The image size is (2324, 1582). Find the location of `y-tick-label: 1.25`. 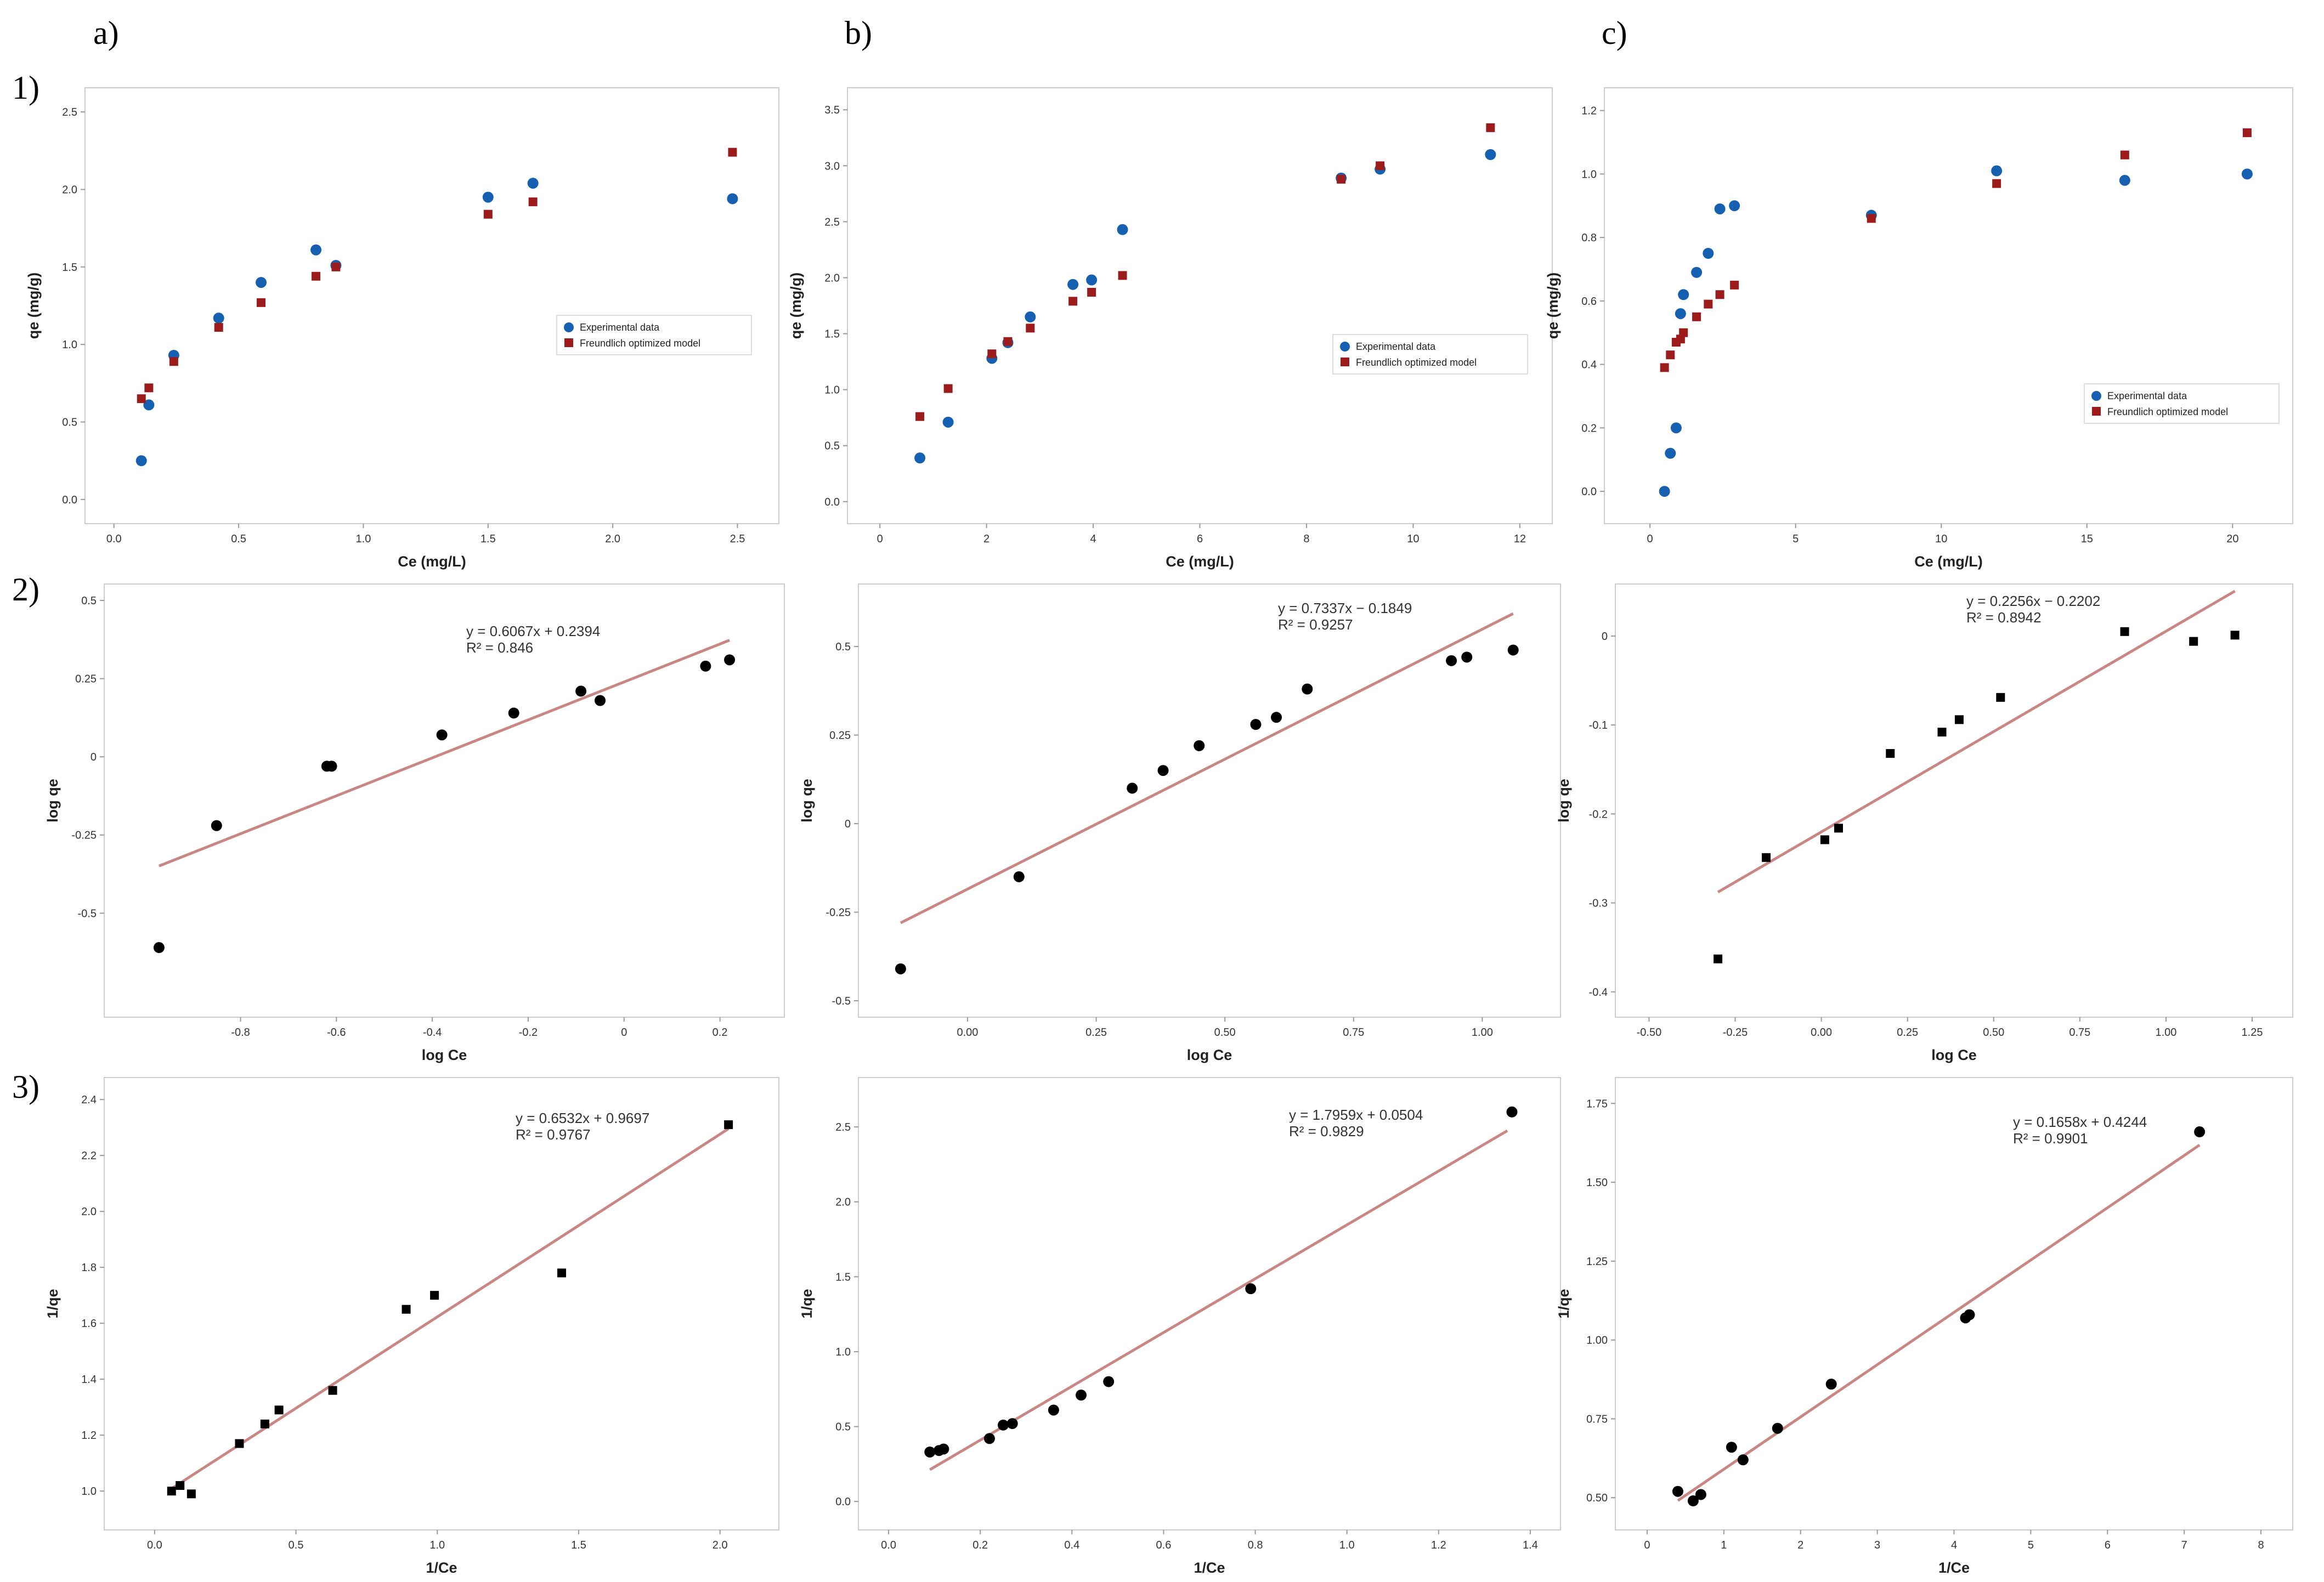

y-tick-label: 1.25 is located at coordinates (1597, 1262).